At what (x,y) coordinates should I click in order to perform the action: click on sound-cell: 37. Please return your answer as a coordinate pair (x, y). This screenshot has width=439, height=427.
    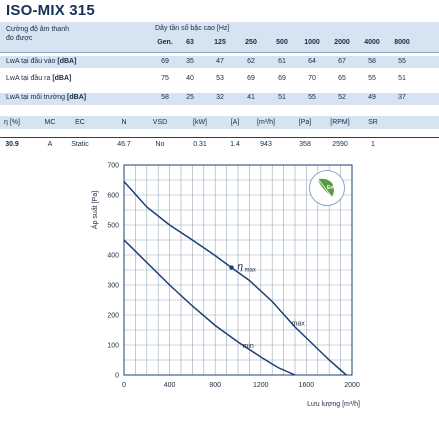
    Looking at the image, I should click on (402, 97).